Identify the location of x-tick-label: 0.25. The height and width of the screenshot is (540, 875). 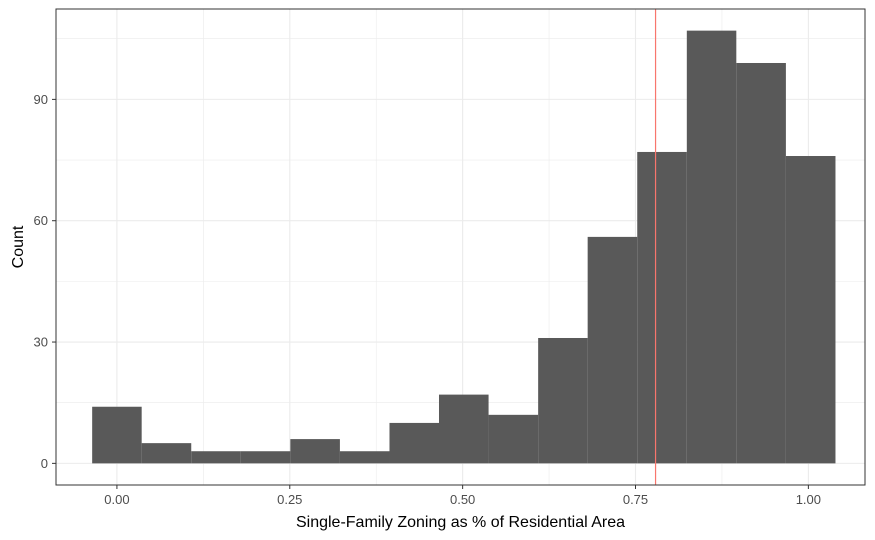
(289, 499).